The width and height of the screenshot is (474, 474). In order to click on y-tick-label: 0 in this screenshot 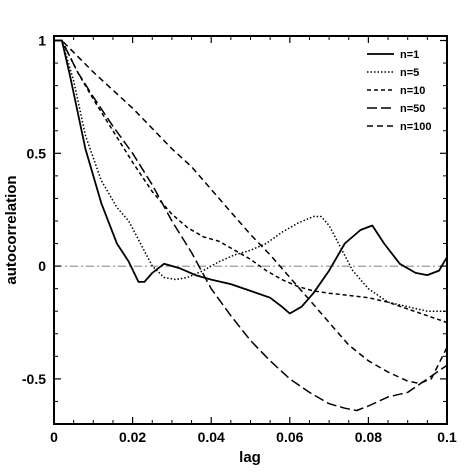, I will do `click(42, 266)`.